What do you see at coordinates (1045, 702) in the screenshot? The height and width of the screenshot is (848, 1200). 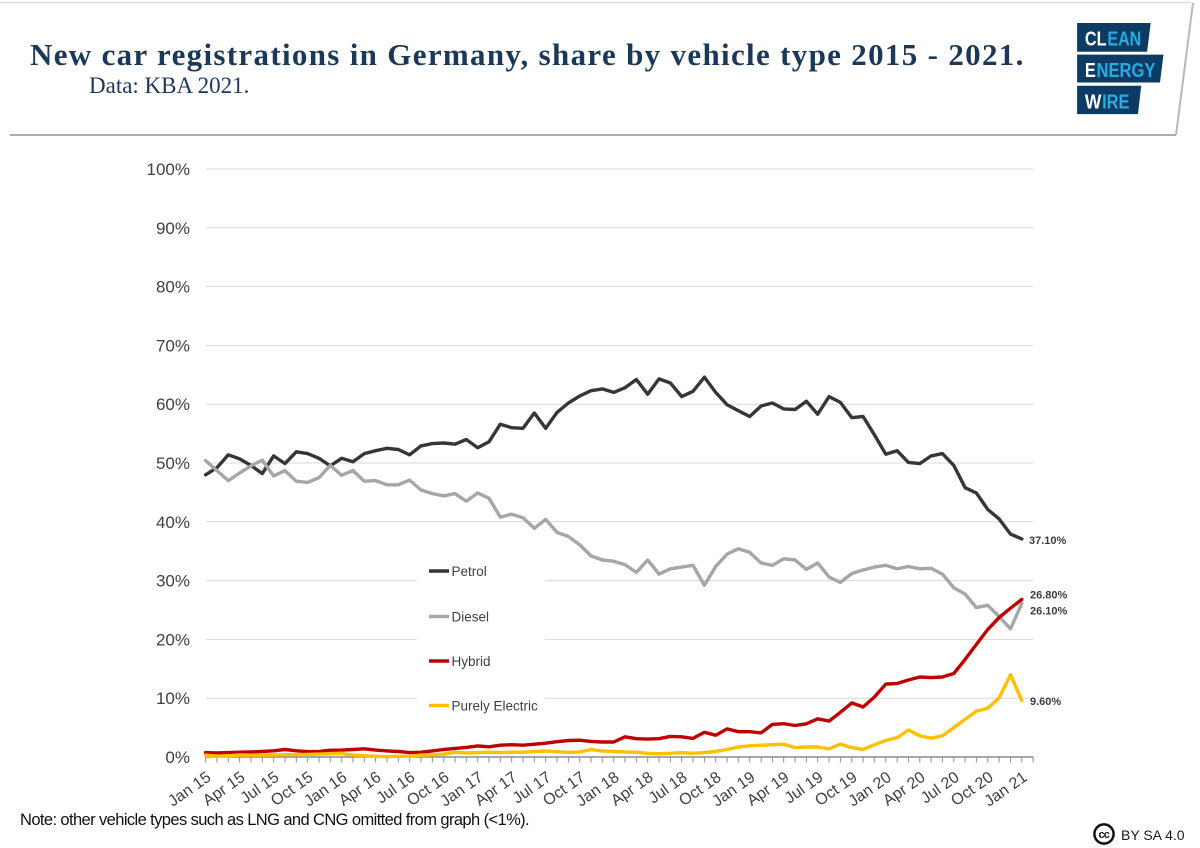 I see `svg-text: 9.60%` at bounding box center [1045, 702].